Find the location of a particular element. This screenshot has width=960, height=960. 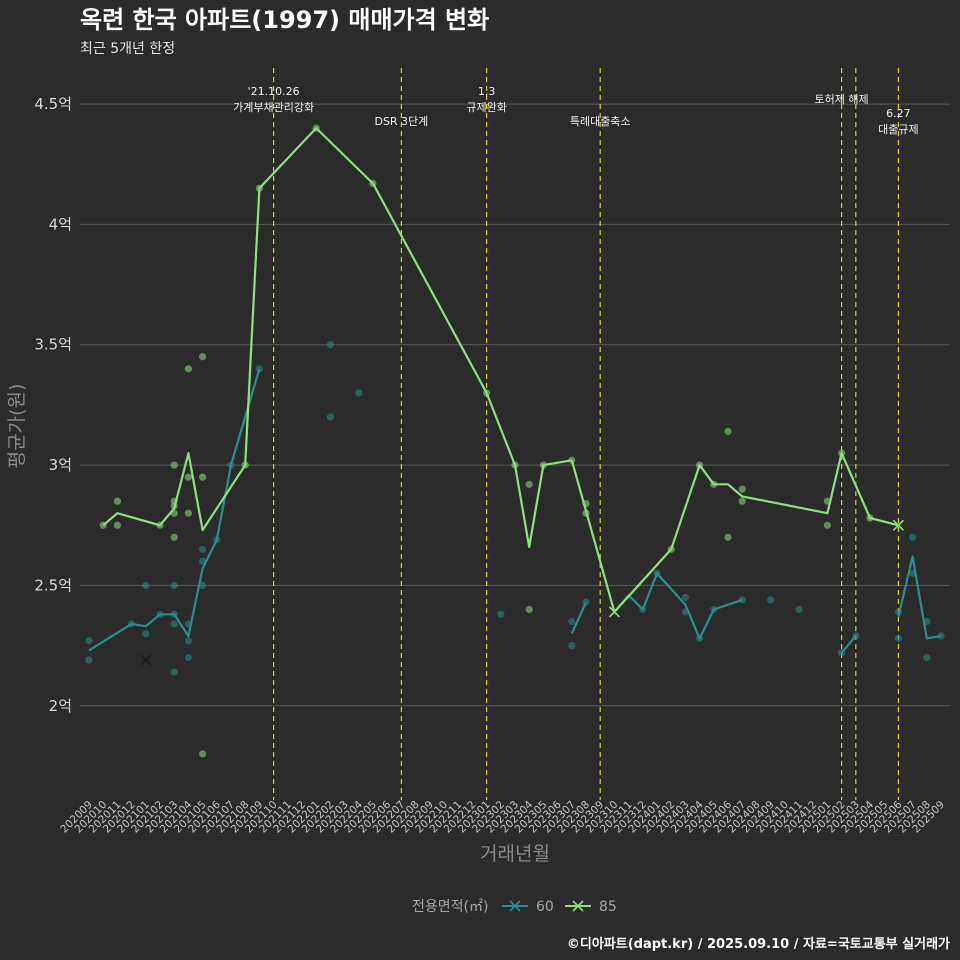

chart-subtitle: 최근 5개년 한정 is located at coordinates (127, 49).